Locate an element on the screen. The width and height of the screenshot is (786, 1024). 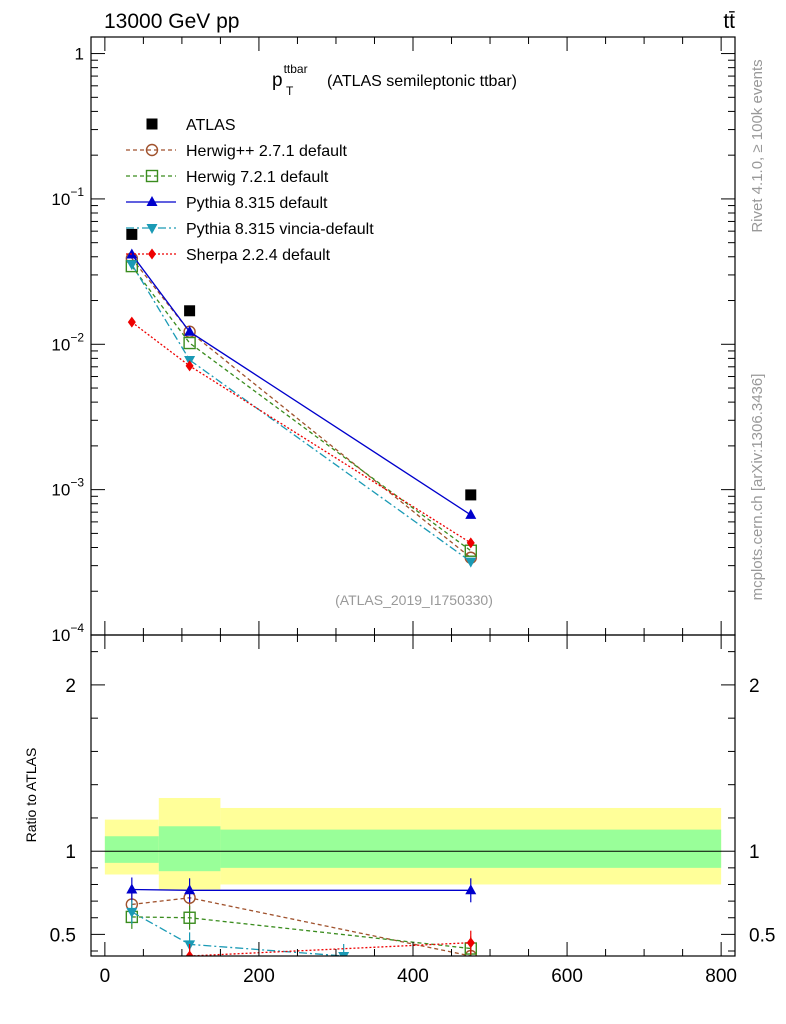
ratio-uncertainty-bands is located at coordinates (413, 843).